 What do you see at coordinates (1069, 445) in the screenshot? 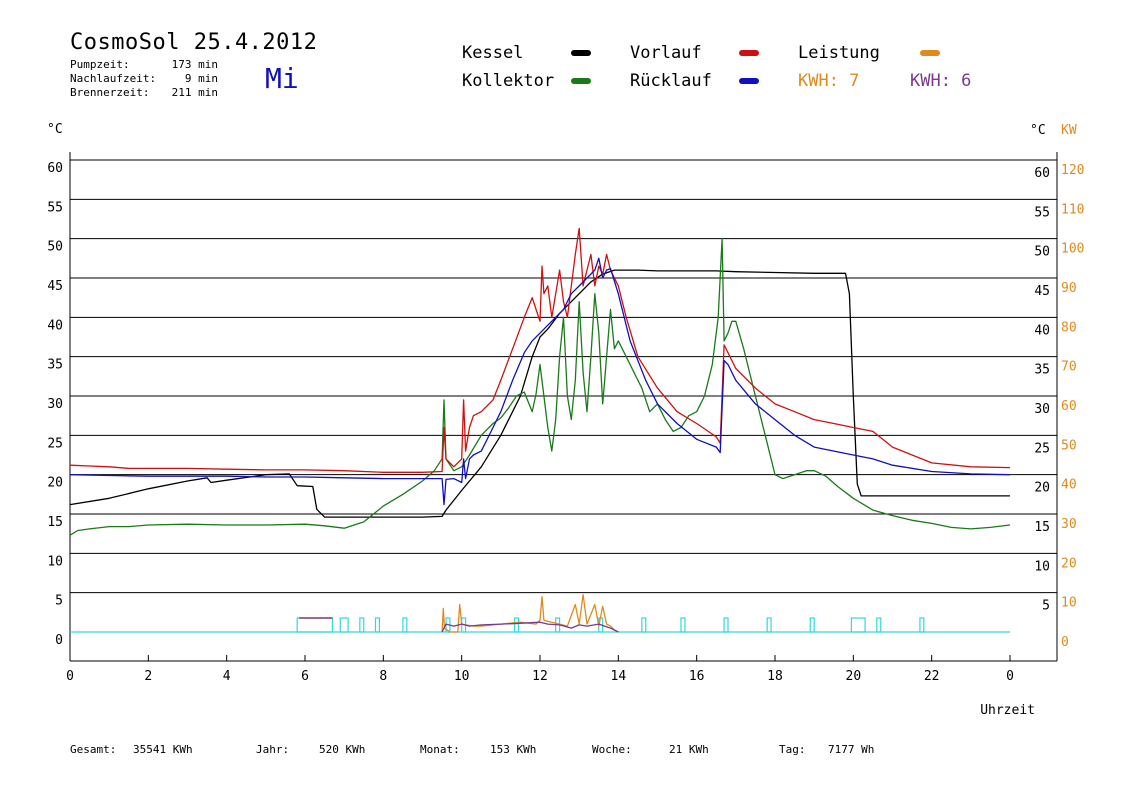
I see `y2-label-5: 50` at bounding box center [1069, 445].